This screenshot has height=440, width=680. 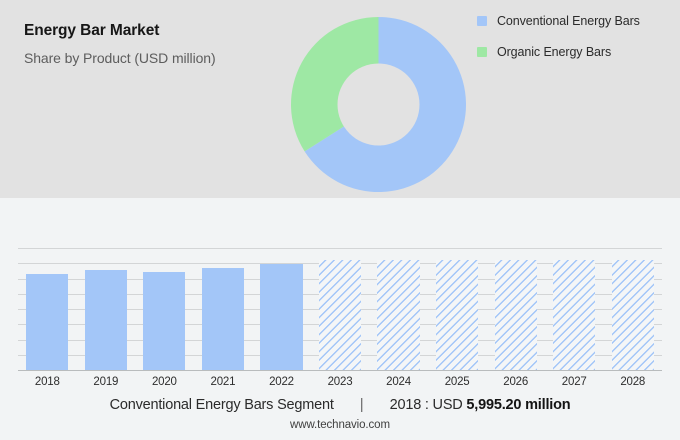 I want to click on x-axis-tick-label: 2021, so click(x=223, y=382).